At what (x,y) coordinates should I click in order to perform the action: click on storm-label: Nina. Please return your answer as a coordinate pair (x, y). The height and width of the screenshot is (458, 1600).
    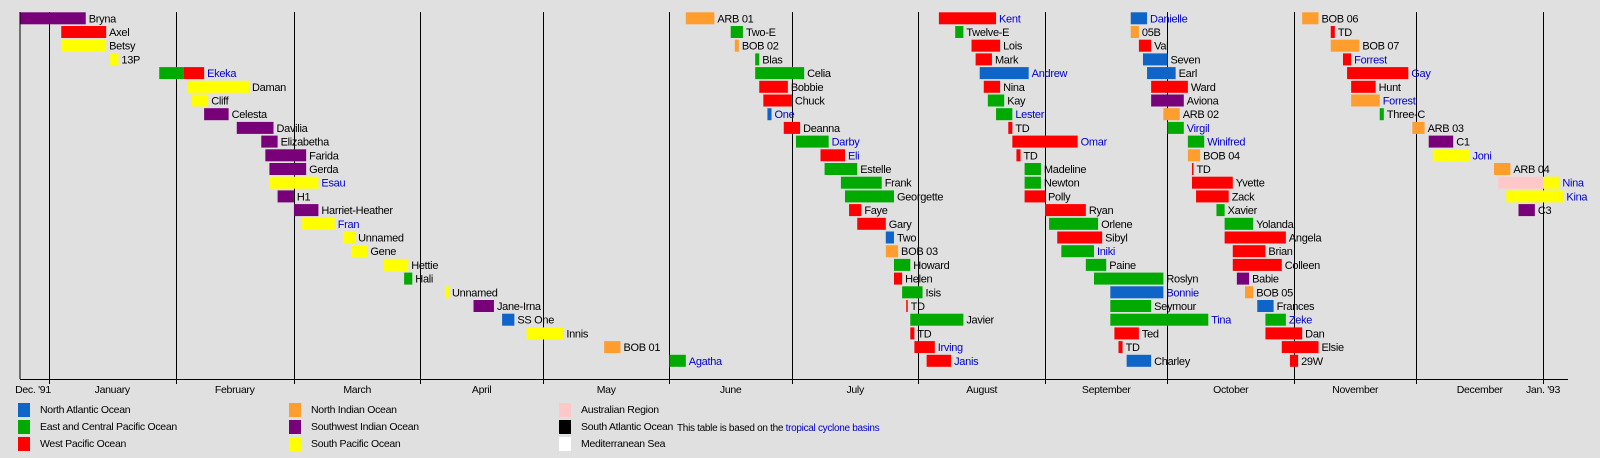
    Looking at the image, I should click on (1573, 184).